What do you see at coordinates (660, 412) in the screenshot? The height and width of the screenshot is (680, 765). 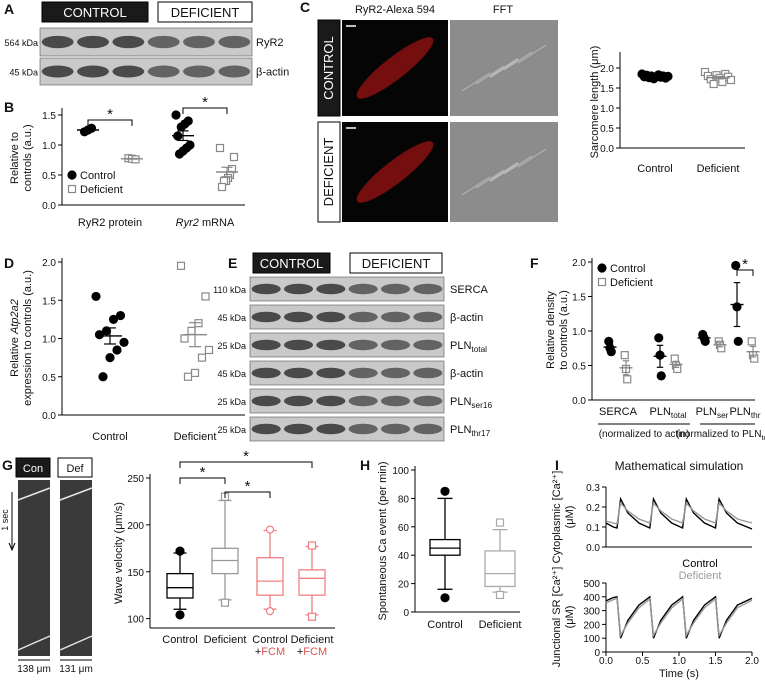 I see `x-tick-label-part: PLN` at bounding box center [660, 412].